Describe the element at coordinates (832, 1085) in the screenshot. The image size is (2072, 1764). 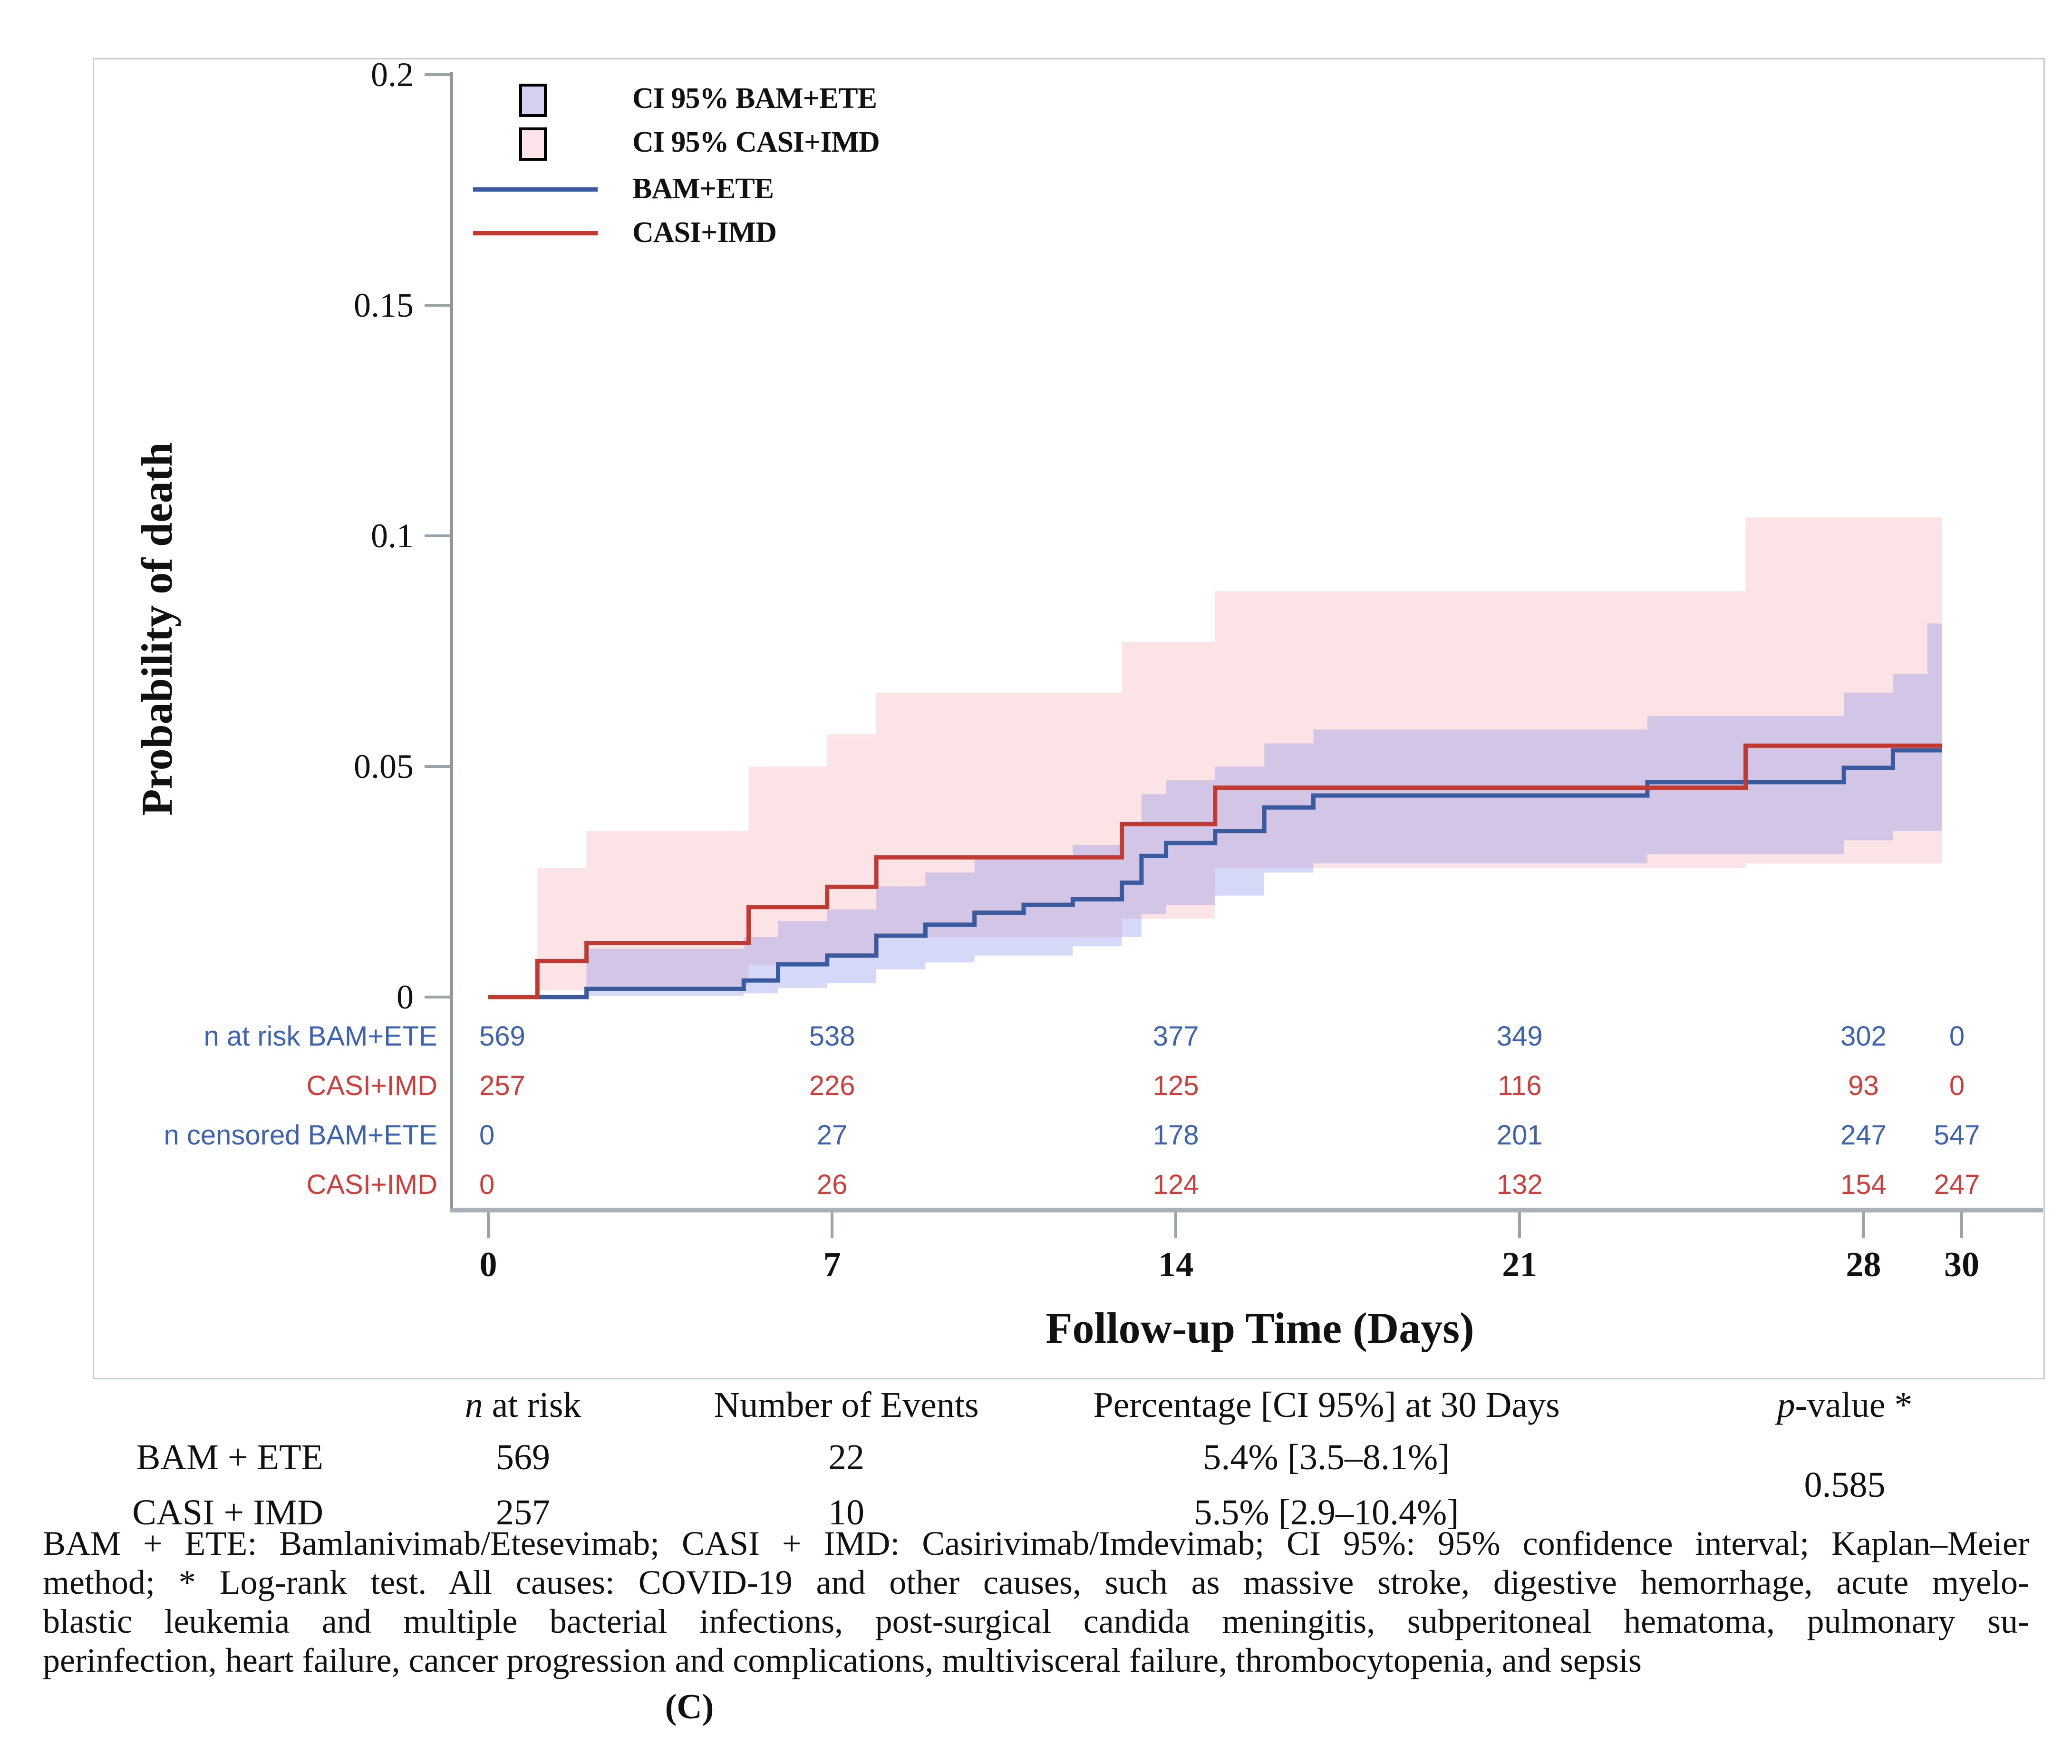
I see `risk-value-day7: 226` at that location.